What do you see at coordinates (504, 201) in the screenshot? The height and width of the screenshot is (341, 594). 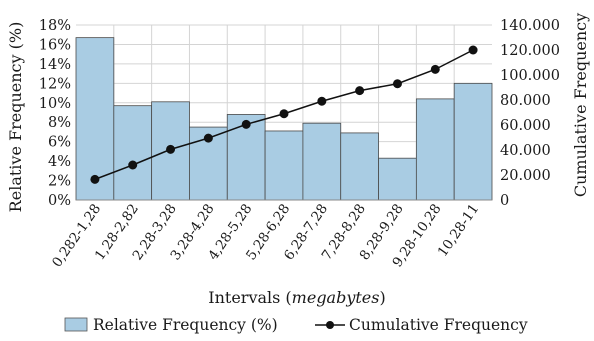 I see `right-tick-label: 0` at bounding box center [504, 201].